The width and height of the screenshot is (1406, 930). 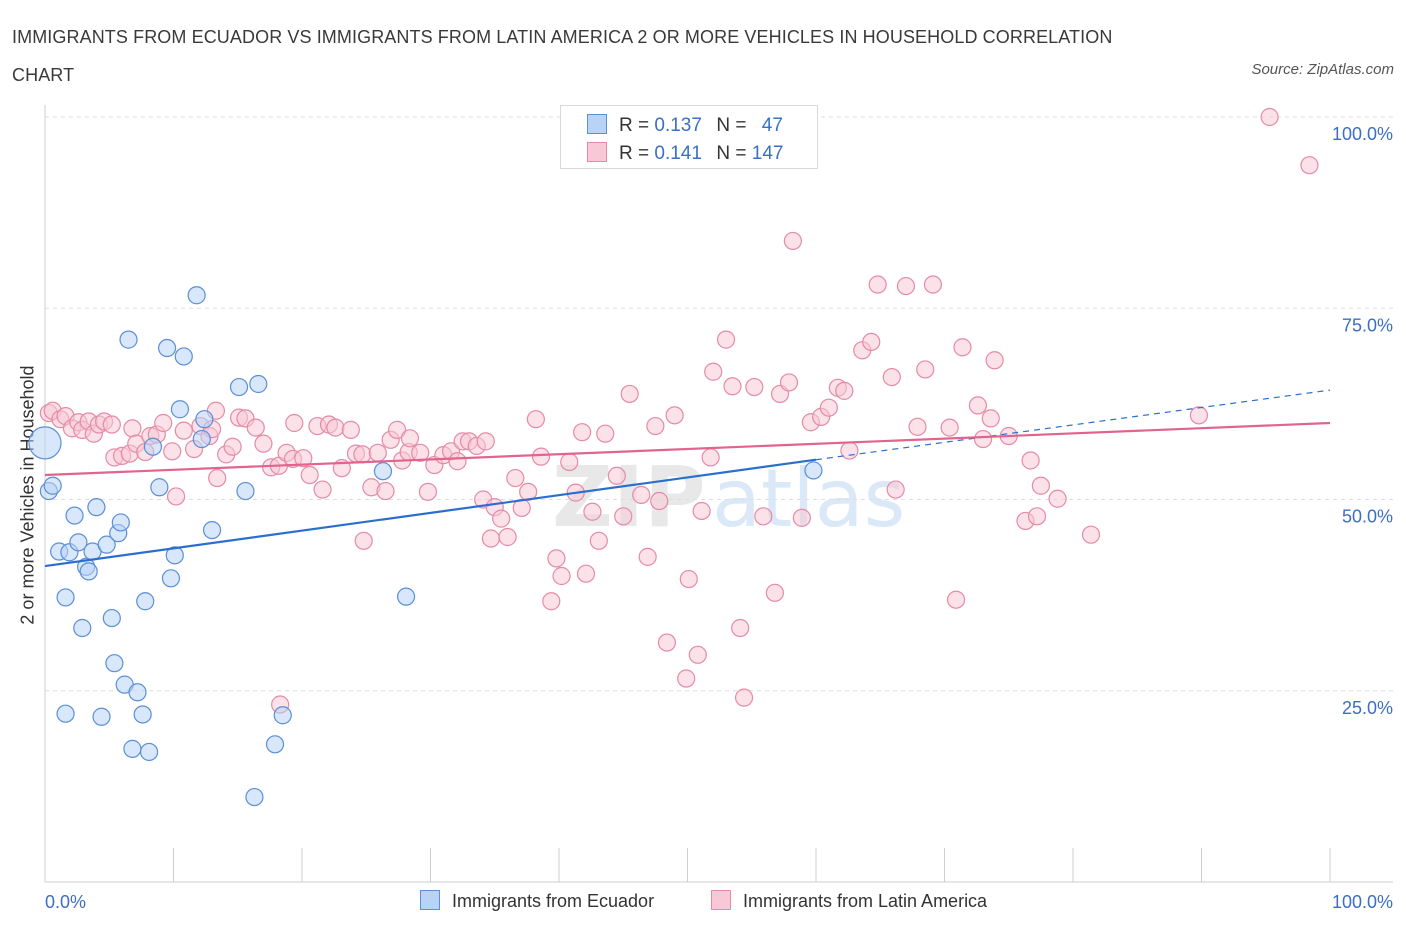 What do you see at coordinates (772, 125) in the screenshot?
I see `legend-n-ecuador: 47` at bounding box center [772, 125].